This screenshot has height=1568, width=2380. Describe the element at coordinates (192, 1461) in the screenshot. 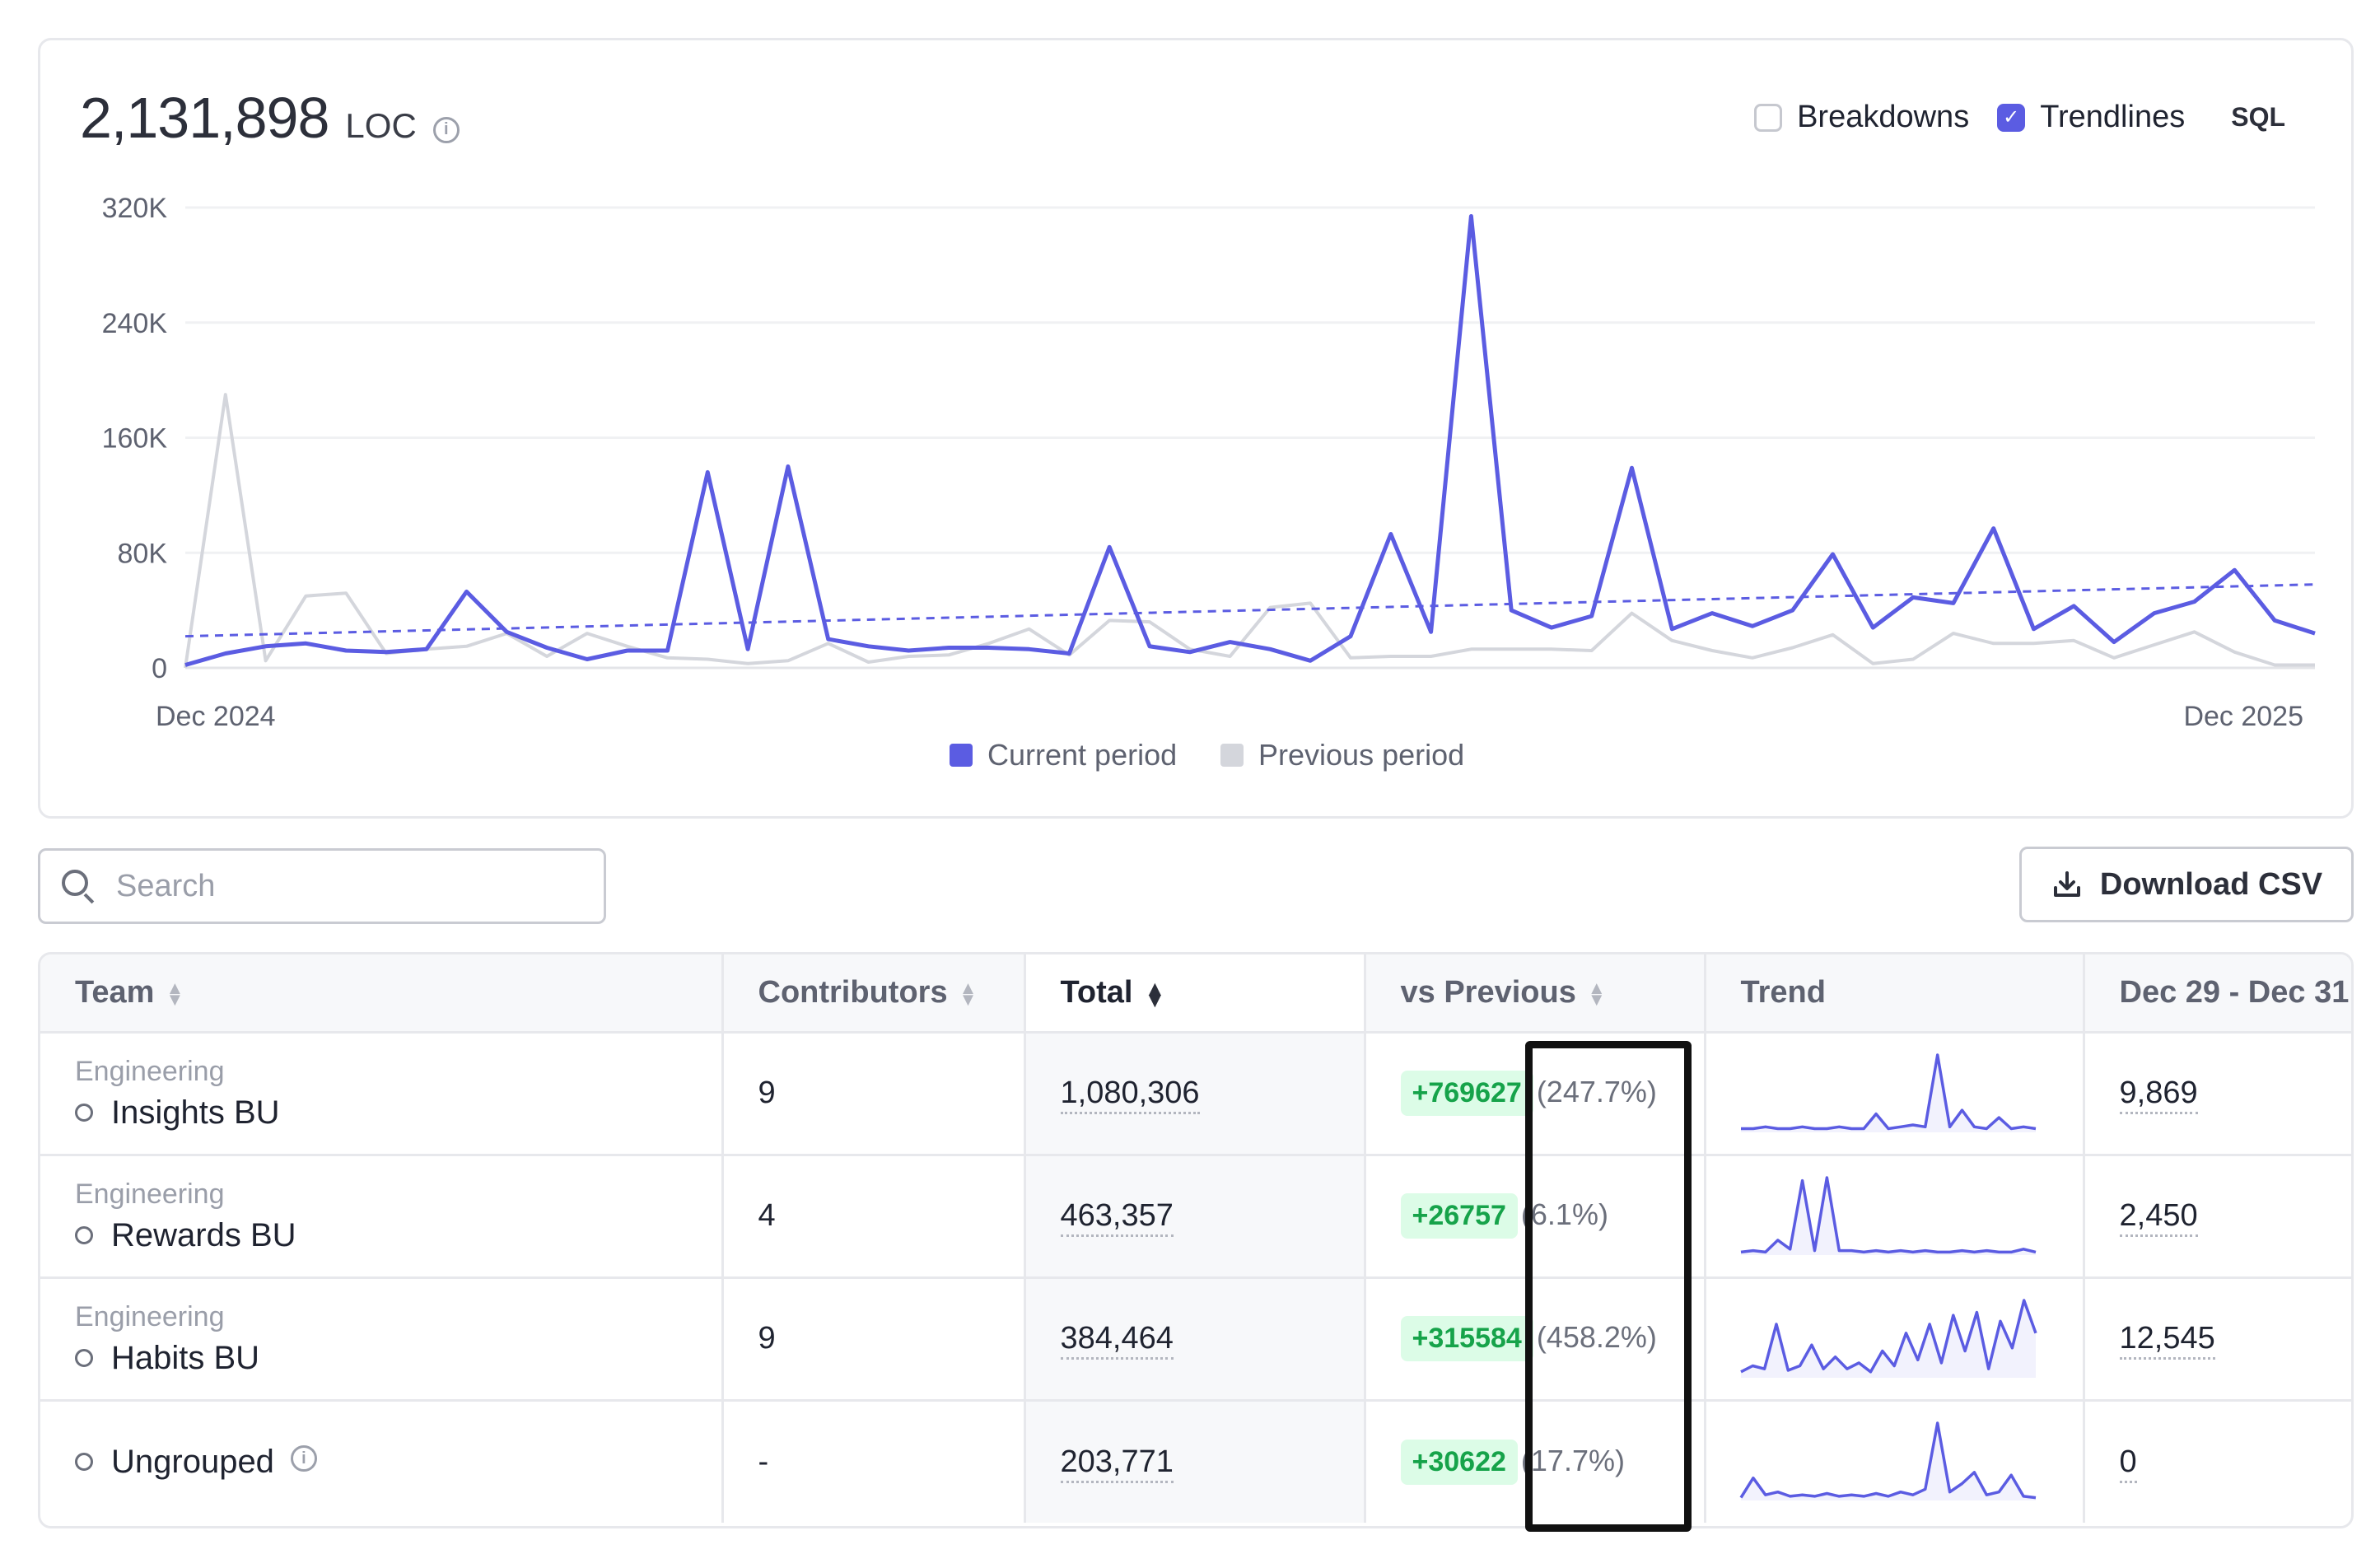

I see `team-name: Ungrouped` at that location.